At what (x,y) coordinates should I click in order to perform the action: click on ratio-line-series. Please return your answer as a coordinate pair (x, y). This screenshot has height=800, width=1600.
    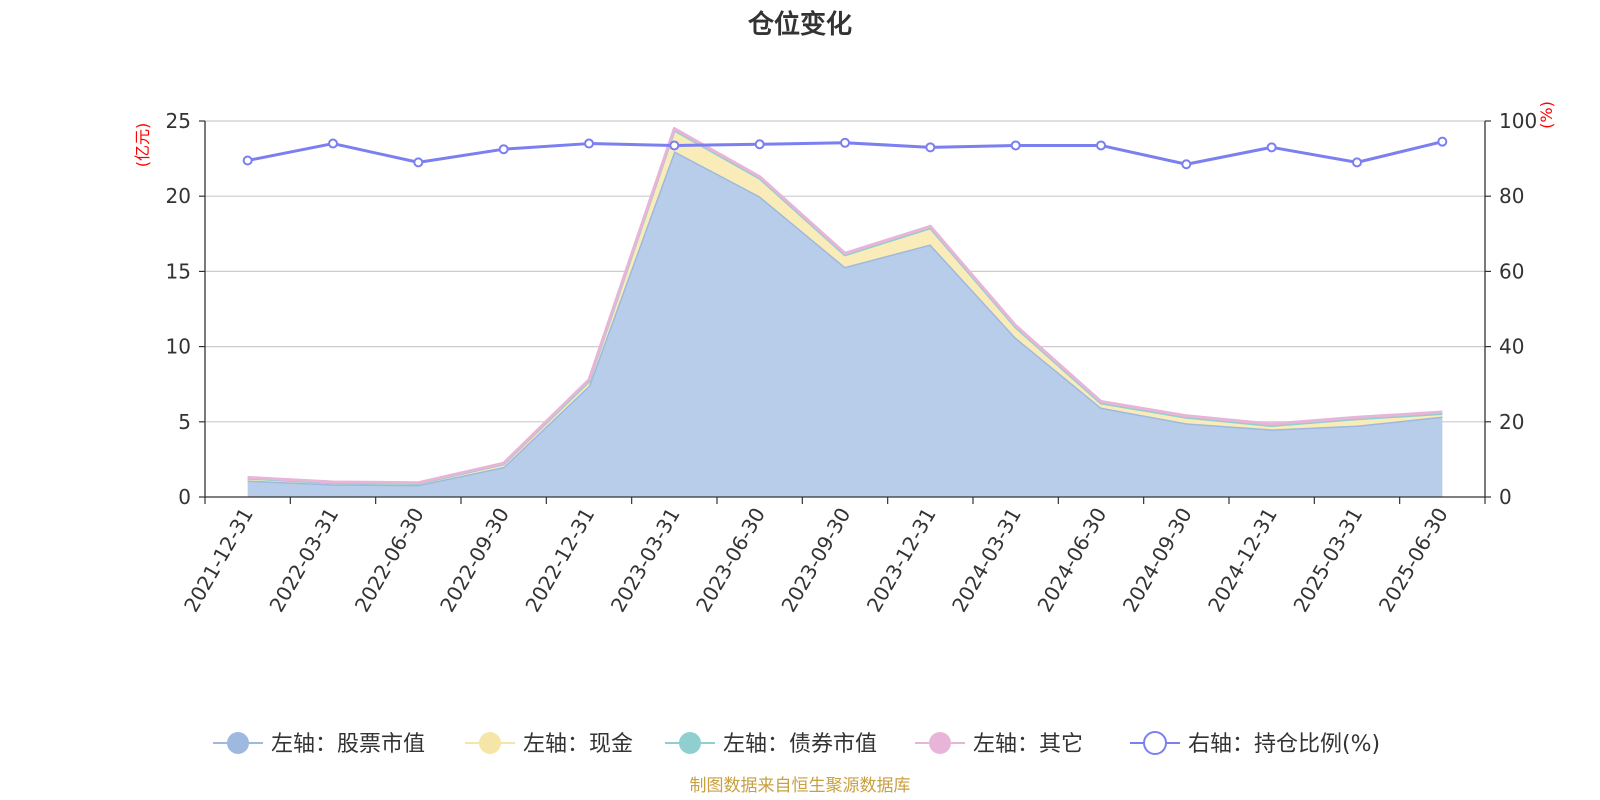
    Looking at the image, I should click on (845, 153).